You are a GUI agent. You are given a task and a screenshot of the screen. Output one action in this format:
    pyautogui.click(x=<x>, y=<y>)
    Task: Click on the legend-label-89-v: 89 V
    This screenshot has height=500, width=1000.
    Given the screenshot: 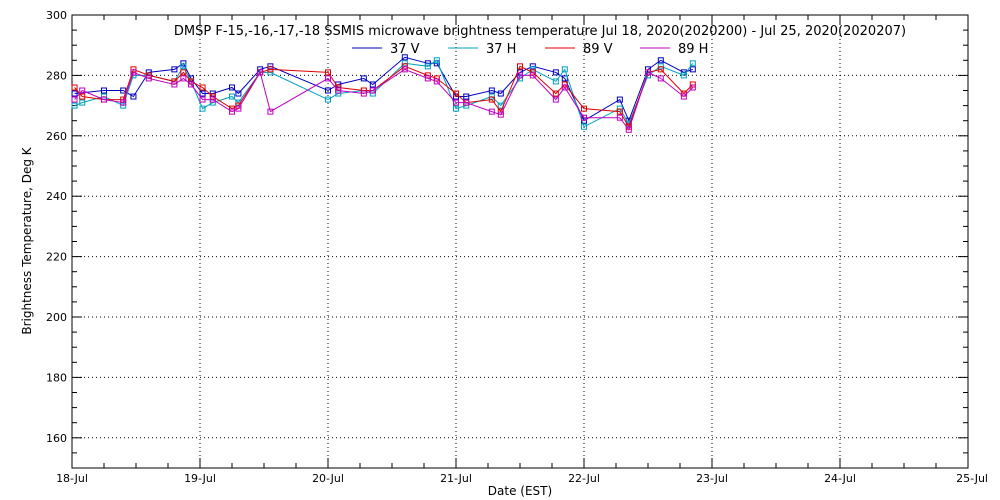 What is the action you would take?
    pyautogui.click(x=598, y=49)
    